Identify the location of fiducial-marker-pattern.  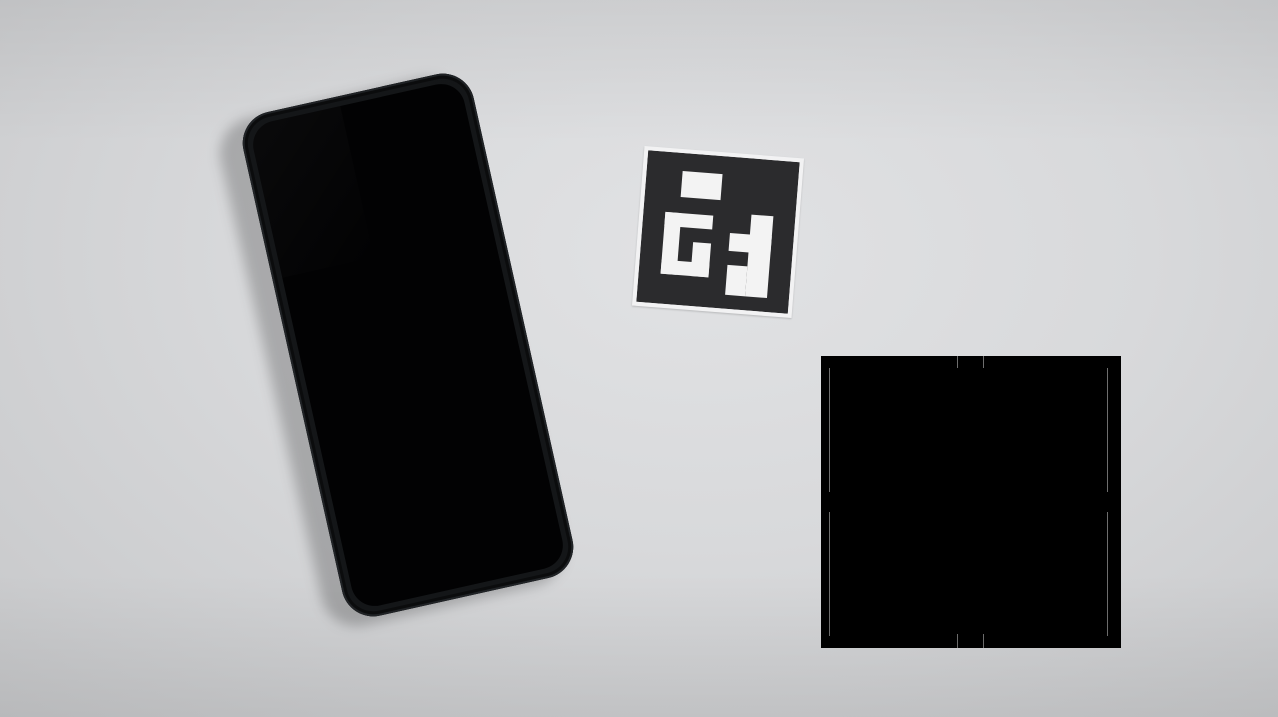
(718, 232).